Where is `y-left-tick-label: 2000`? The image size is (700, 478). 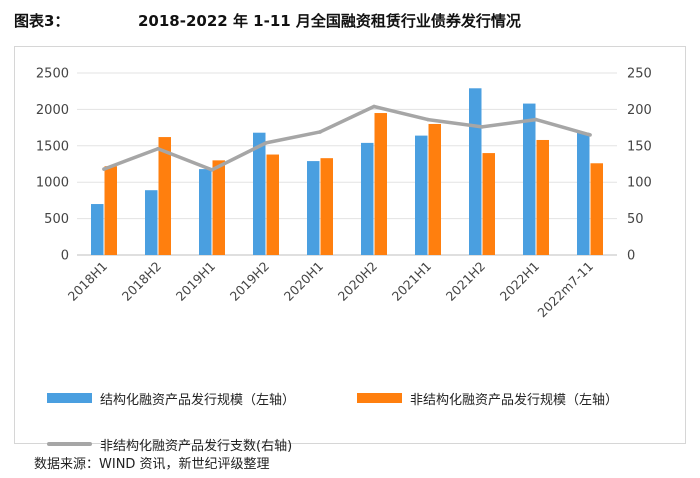
y-left-tick-label: 2000 is located at coordinates (52, 110).